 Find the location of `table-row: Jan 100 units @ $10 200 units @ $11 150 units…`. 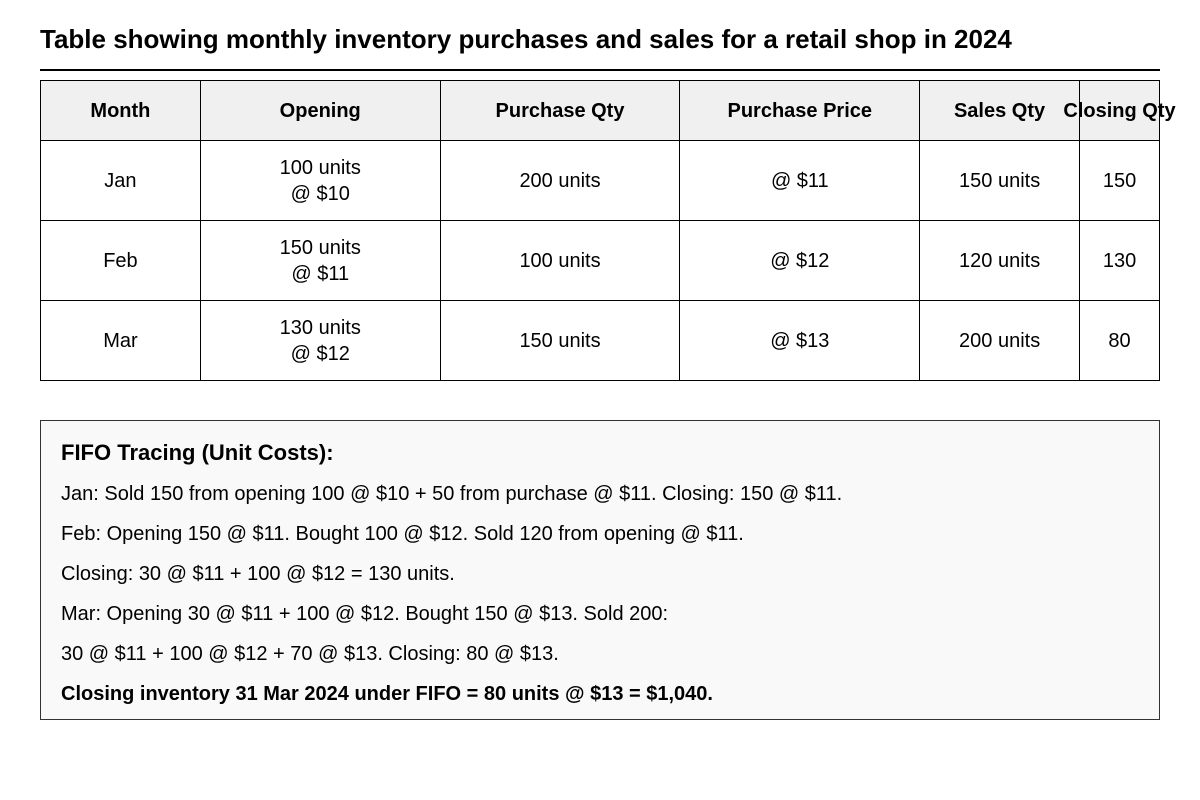

table-row: Jan 100 units @ $10 200 units @ $11 150 units… is located at coordinates (600, 181).